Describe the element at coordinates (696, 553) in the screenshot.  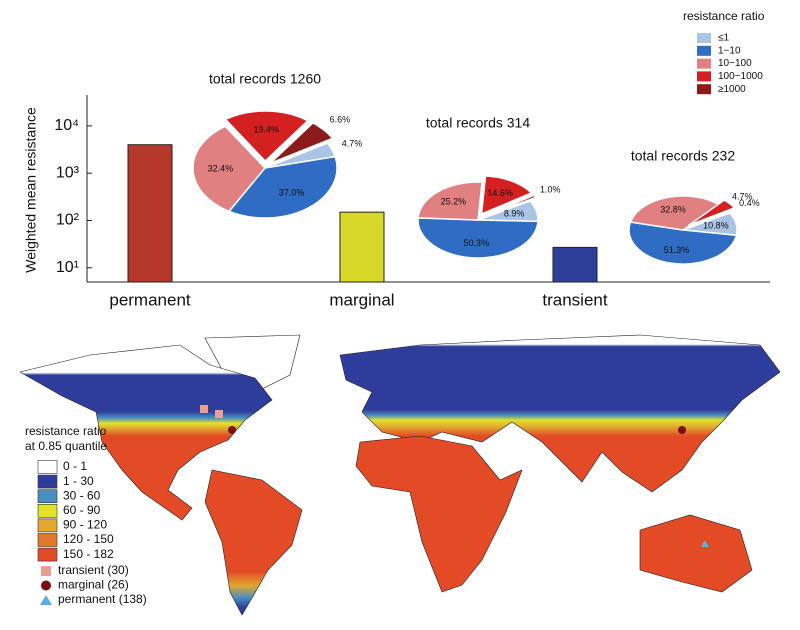
I see `australia` at that location.